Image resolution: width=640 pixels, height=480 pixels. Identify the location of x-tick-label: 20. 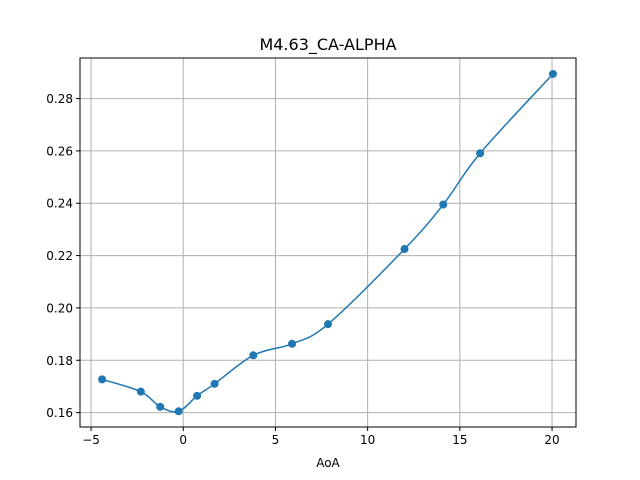
(551, 440).